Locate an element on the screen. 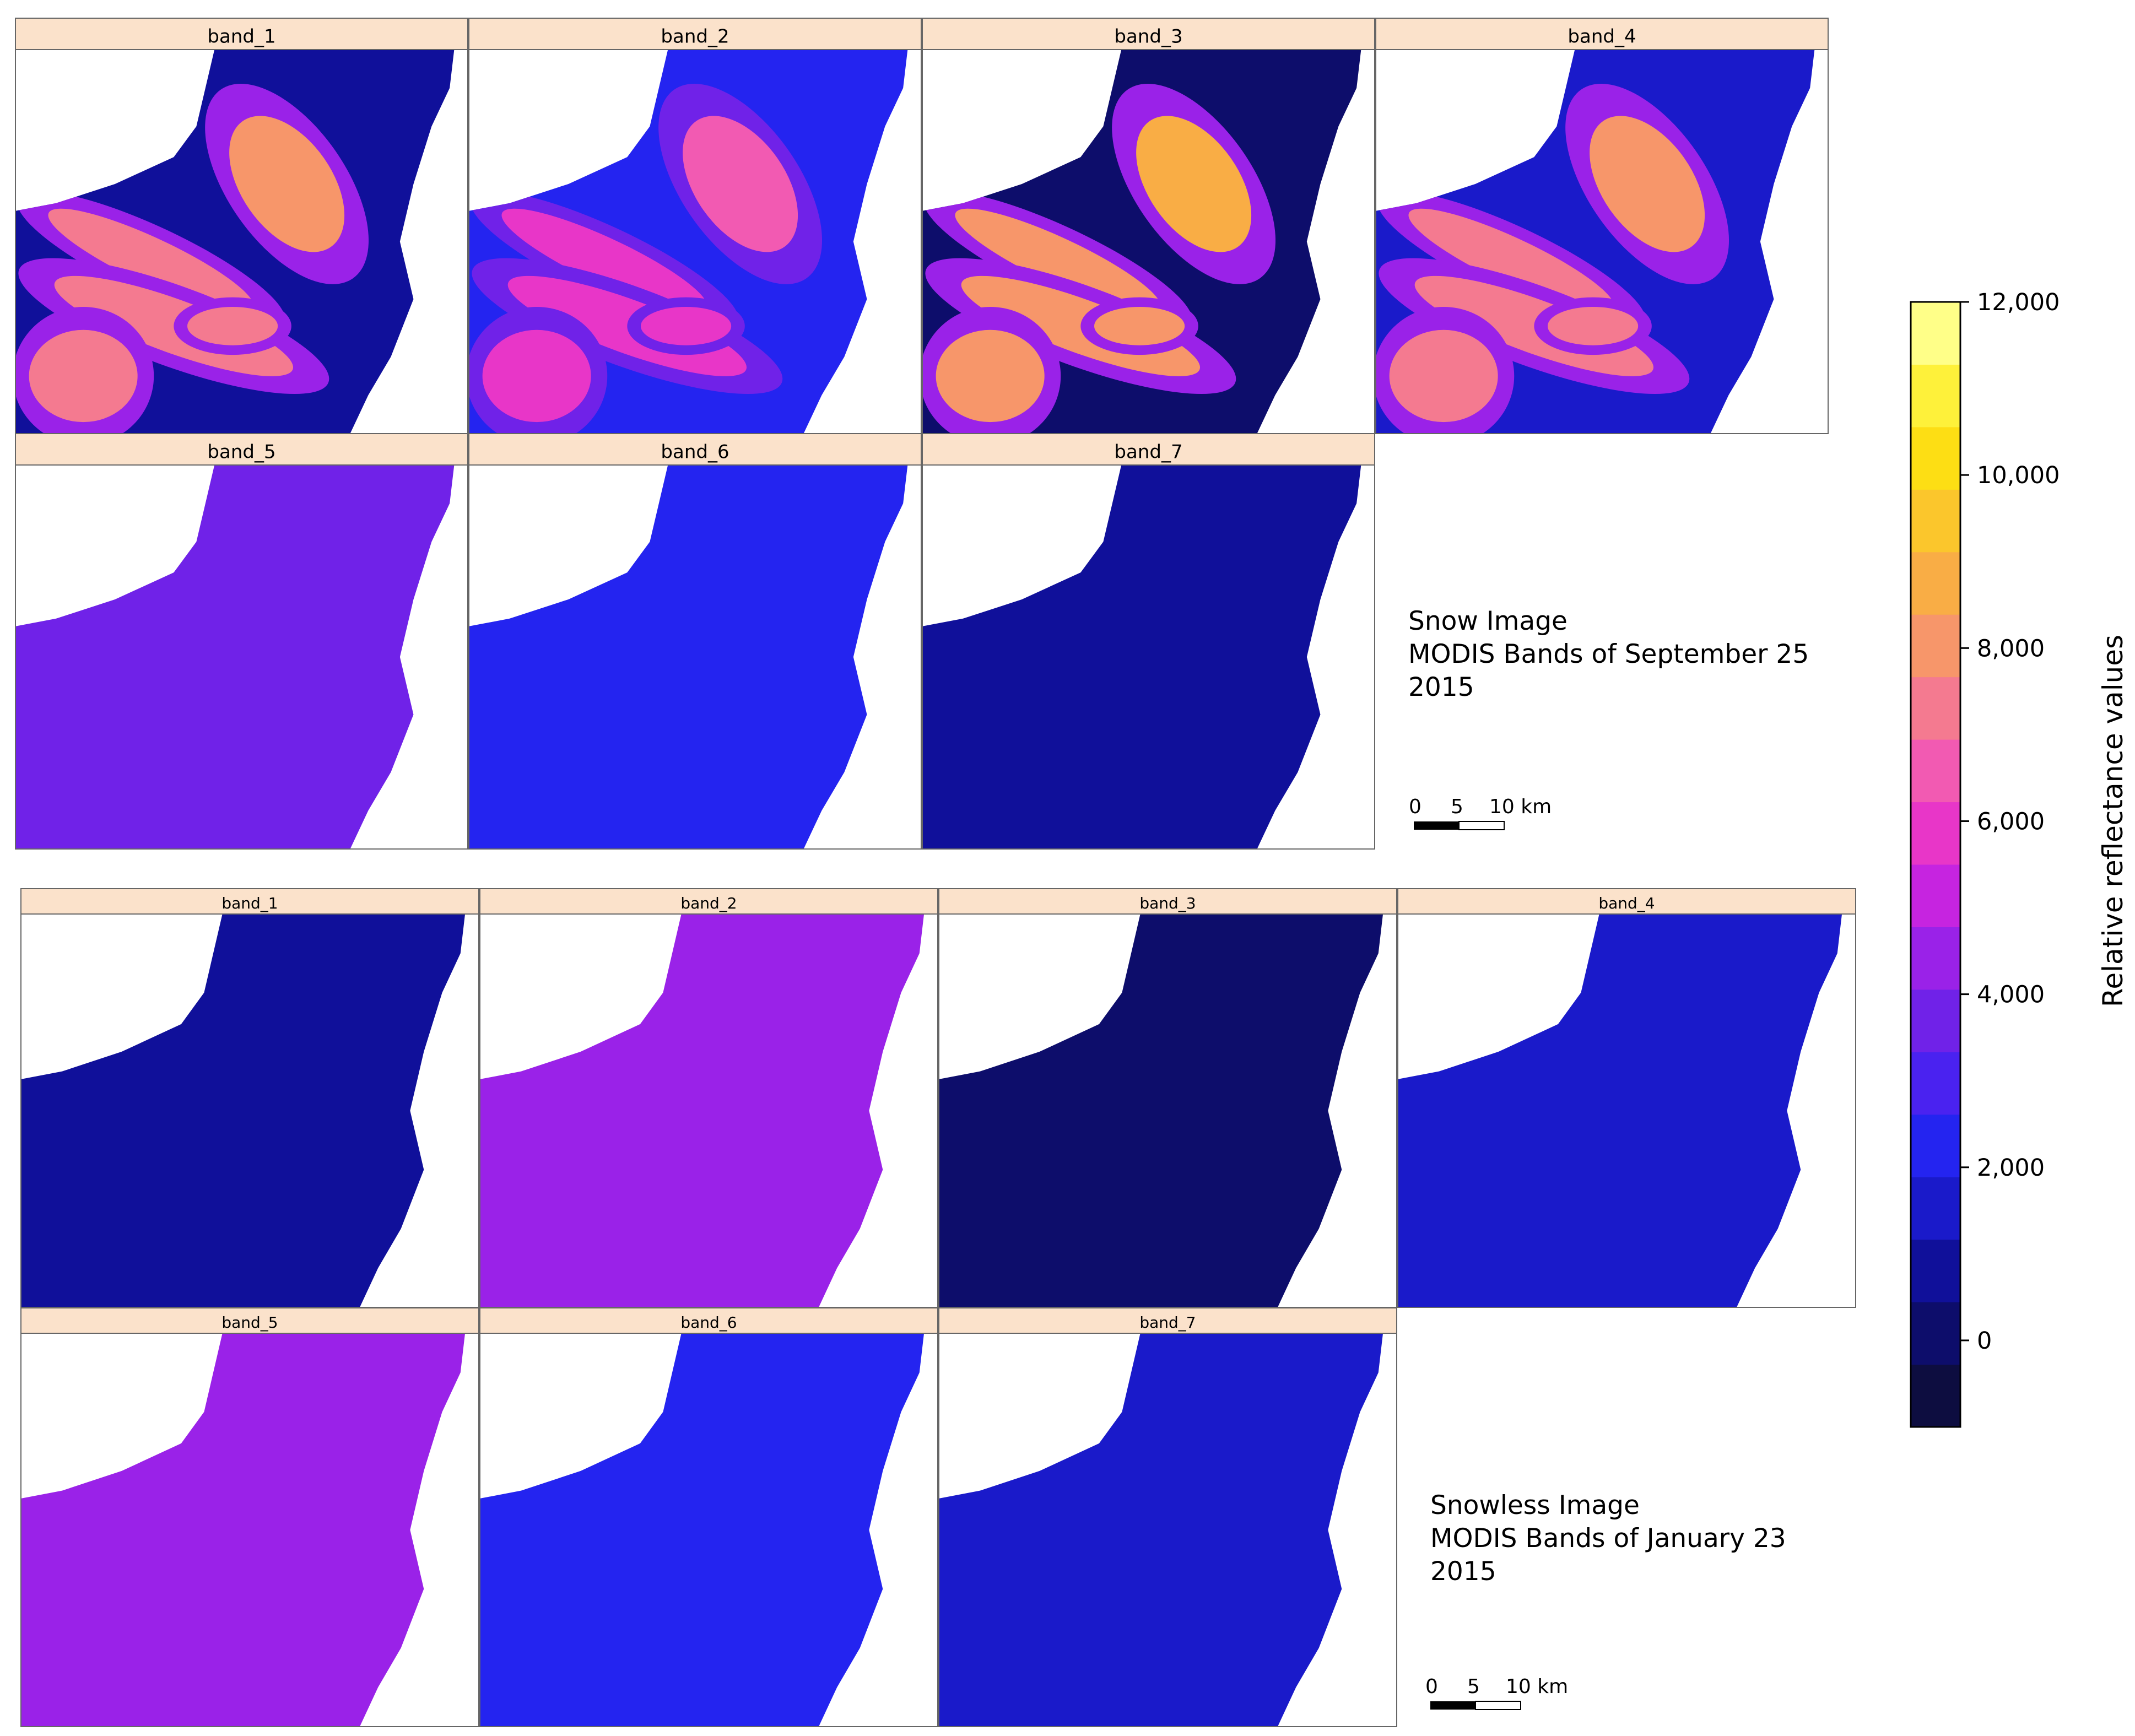 The height and width of the screenshot is (1736, 2135). map-panel: band_5 is located at coordinates (242, 641).